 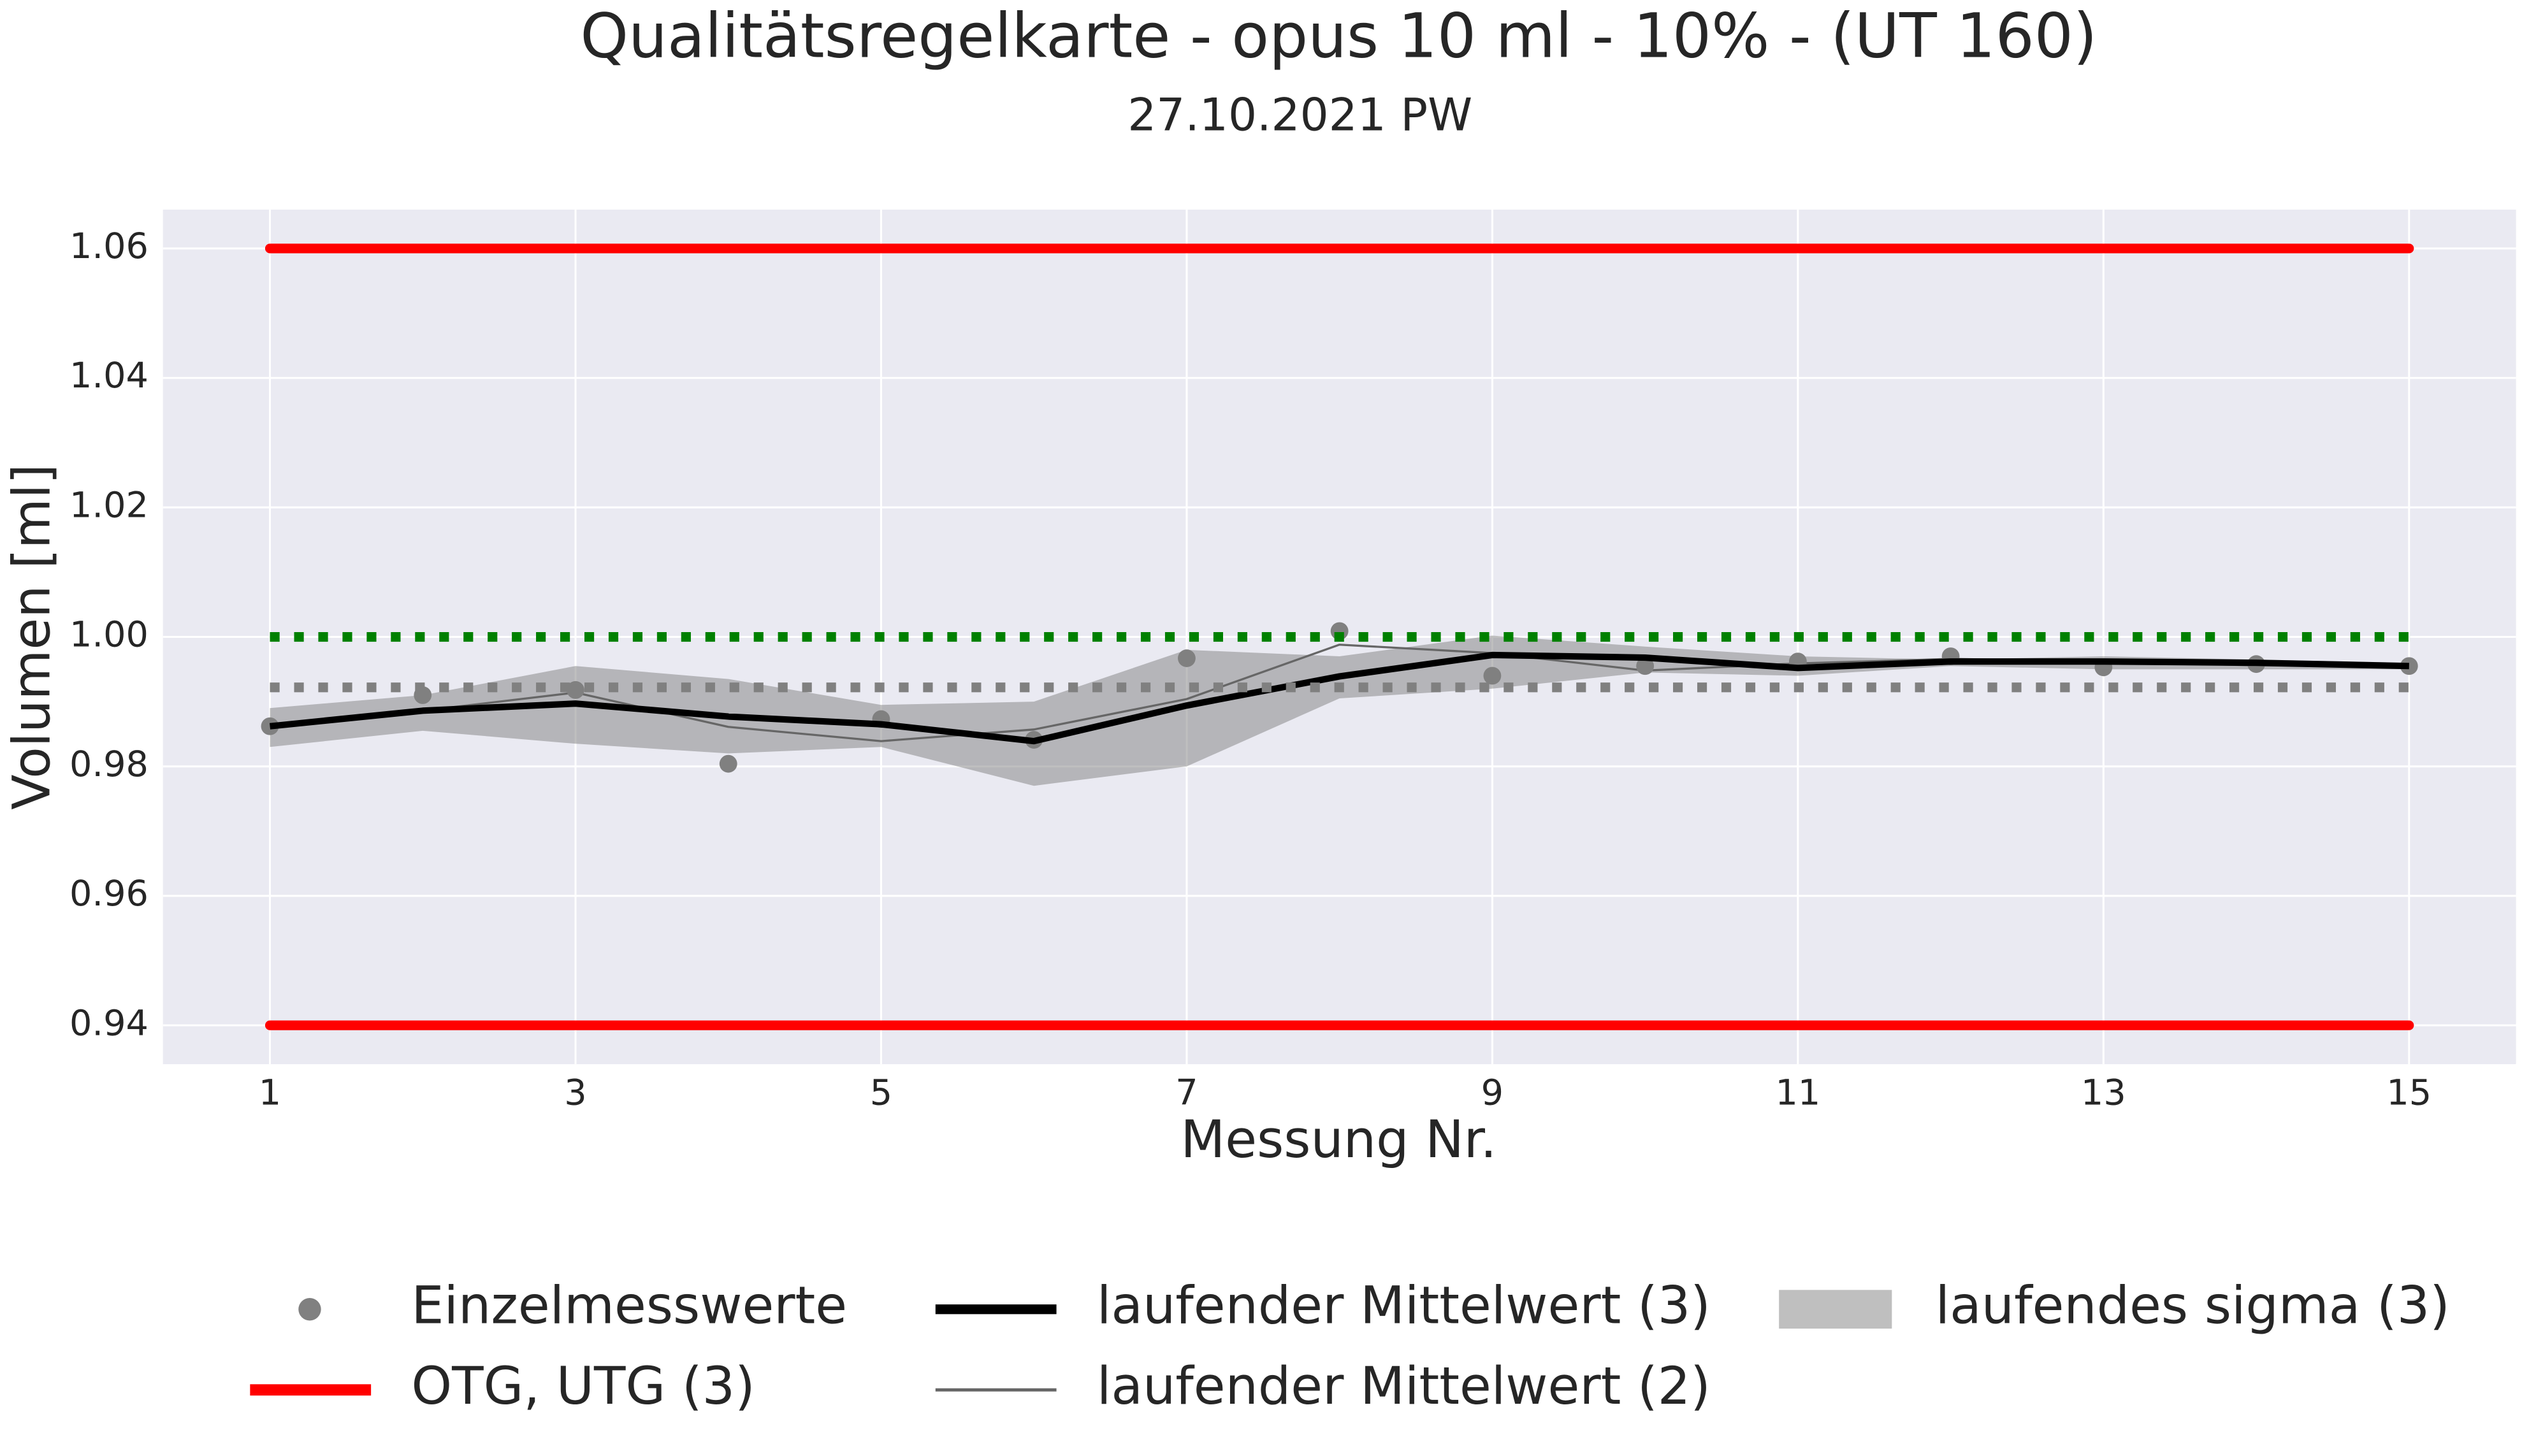 What do you see at coordinates (109, 893) in the screenshot?
I see `y-tick-label: 0.96` at bounding box center [109, 893].